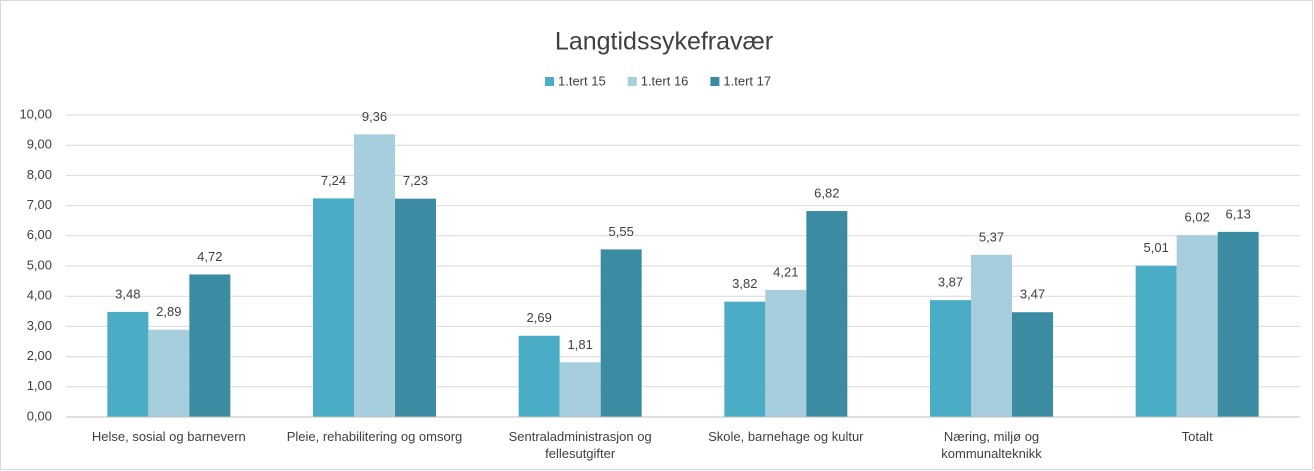 The width and height of the screenshot is (1314, 471). Describe the element at coordinates (39, 295) in the screenshot. I see `y-tick-label: 4,00` at that location.